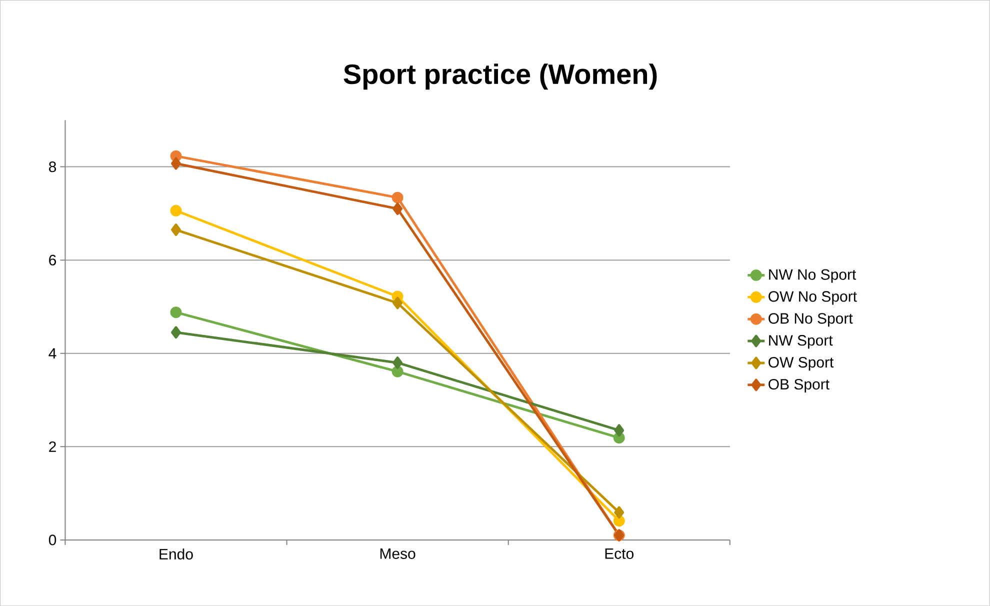 The image size is (990, 606). Describe the element at coordinates (52, 166) in the screenshot. I see `y-tick-label: 8` at that location.